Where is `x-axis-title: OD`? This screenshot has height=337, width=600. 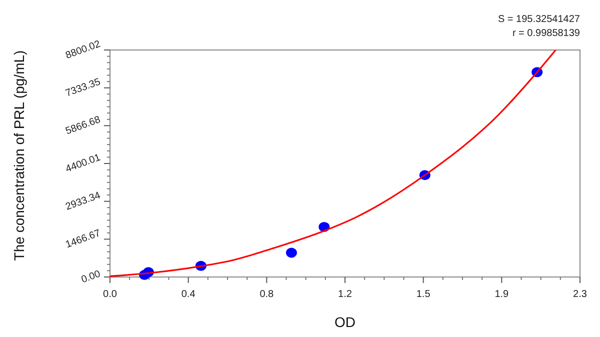 x-axis-title: OD is located at coordinates (345, 322).